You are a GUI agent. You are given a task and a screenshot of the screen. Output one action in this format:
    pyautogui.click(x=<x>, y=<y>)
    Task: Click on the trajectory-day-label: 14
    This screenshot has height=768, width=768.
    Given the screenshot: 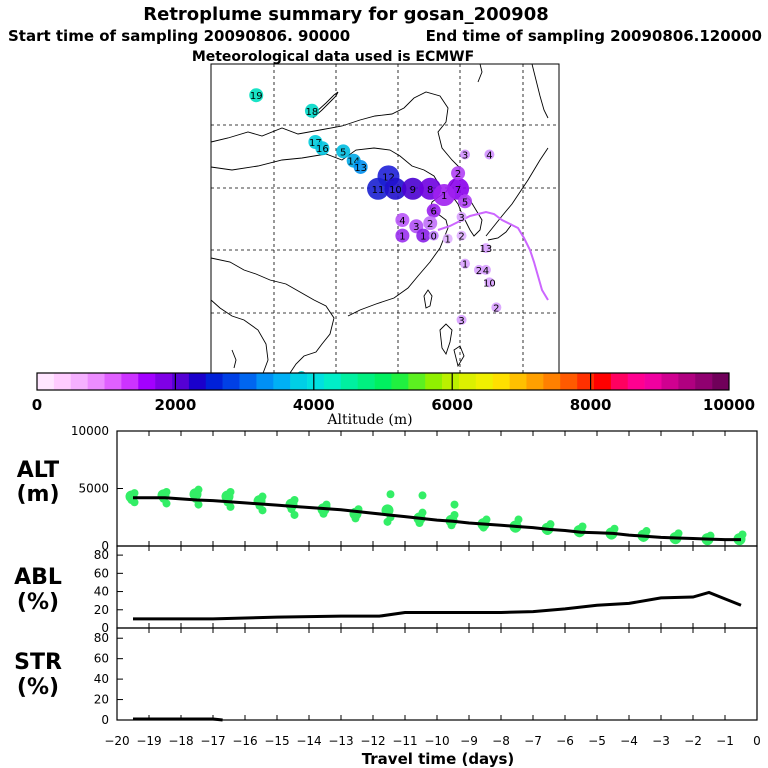 What is the action you would take?
    pyautogui.click(x=353, y=162)
    